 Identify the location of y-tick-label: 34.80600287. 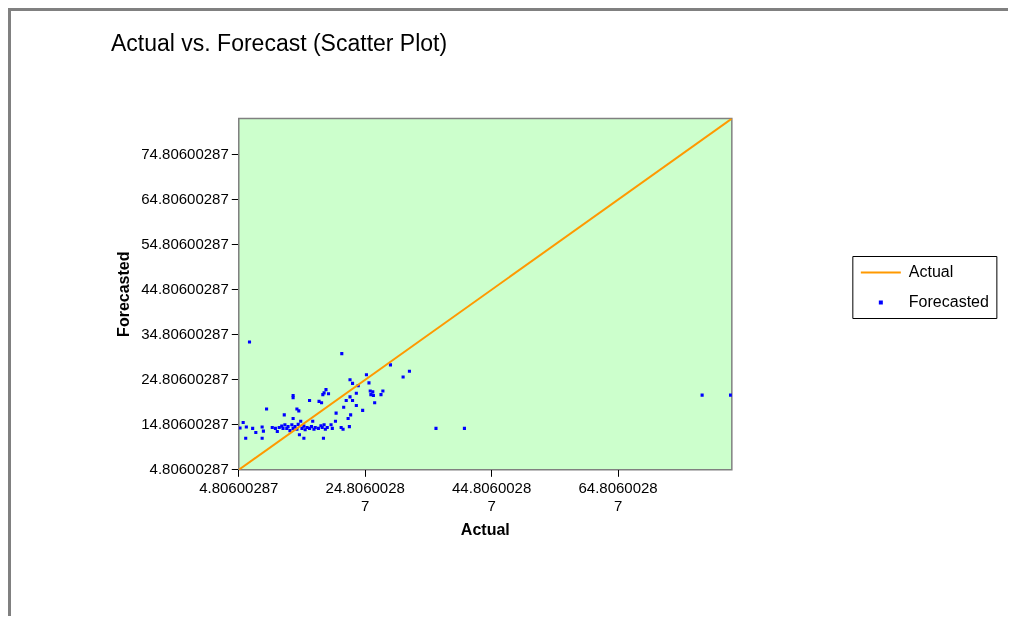
(185, 333).